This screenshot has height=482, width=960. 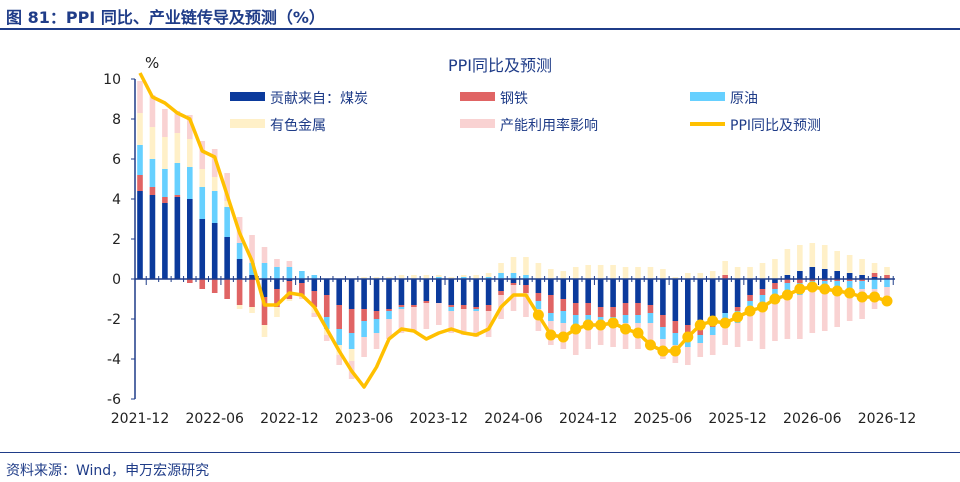 What do you see at coordinates (116, 160) in the screenshot?
I see `y-tick-label: 6` at bounding box center [116, 160].